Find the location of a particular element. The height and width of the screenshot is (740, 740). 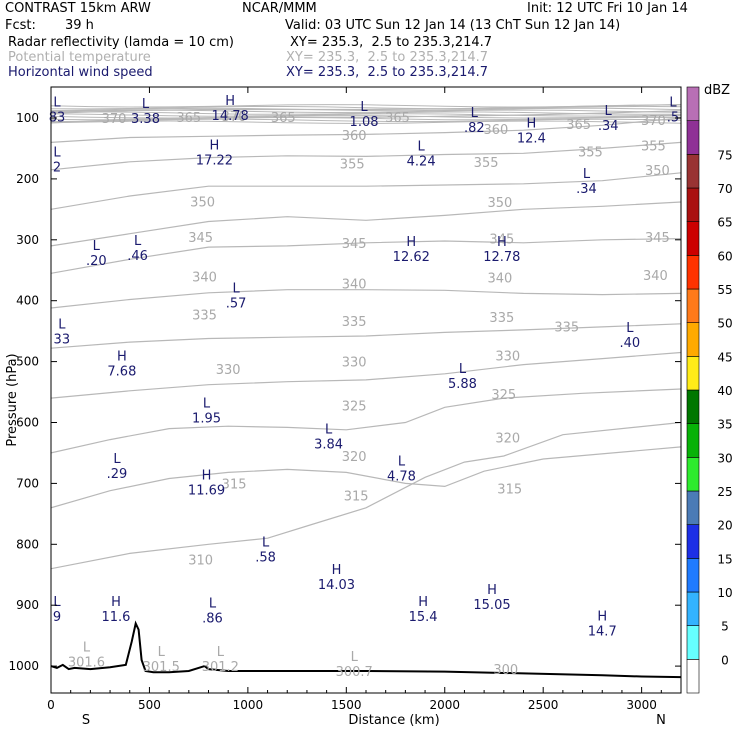

colorbar-level-label: 55 is located at coordinates (724, 290).